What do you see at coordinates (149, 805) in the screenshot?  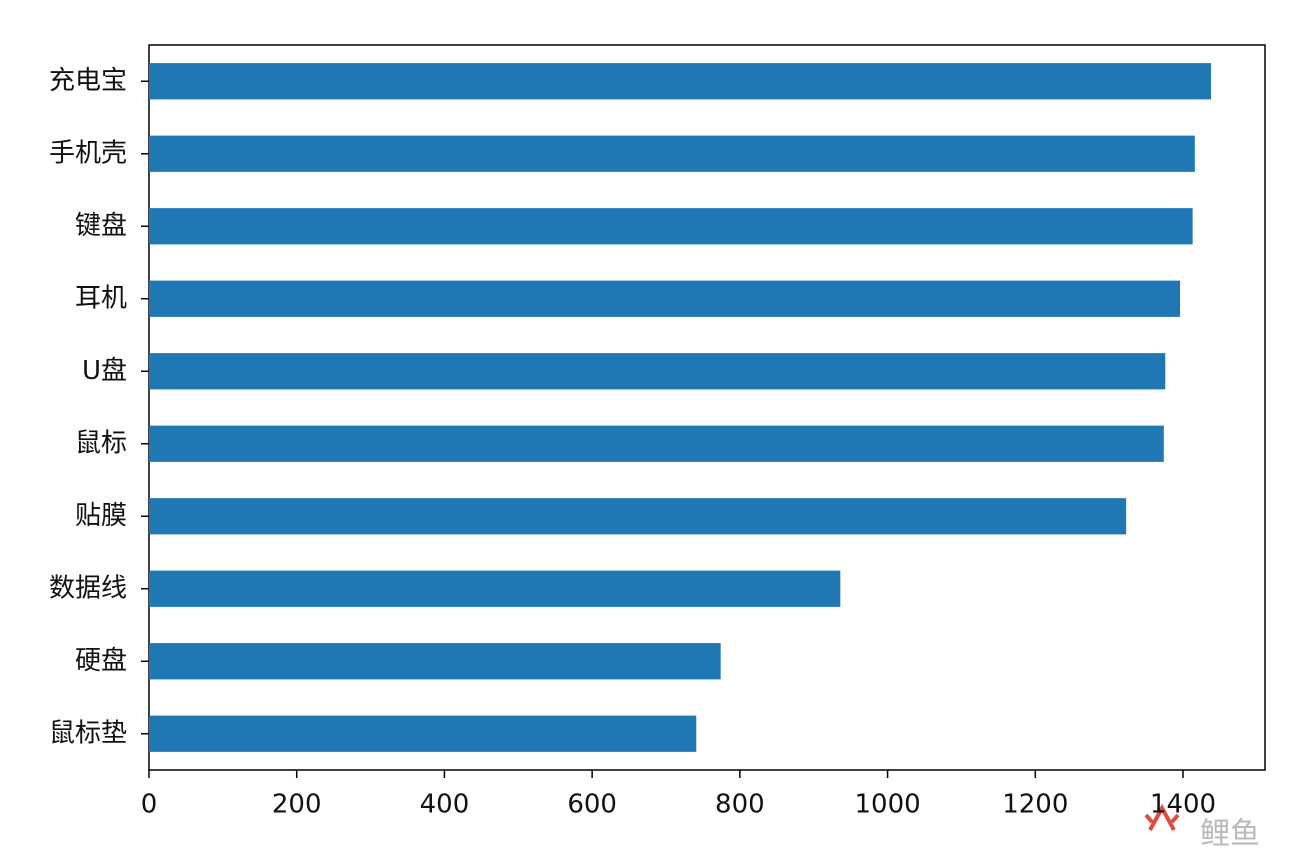 I see `x-tick-label: 0` at bounding box center [149, 805].